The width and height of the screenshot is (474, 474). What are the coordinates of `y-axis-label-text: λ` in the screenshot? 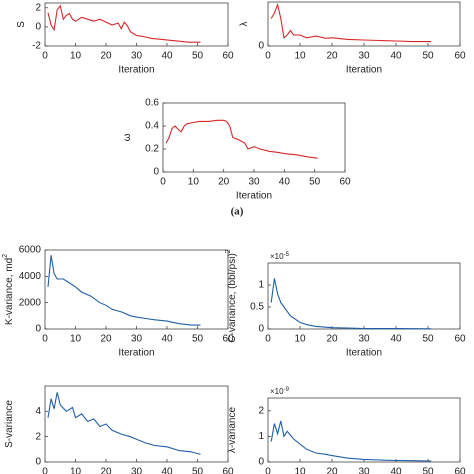 It's located at (244, 24).